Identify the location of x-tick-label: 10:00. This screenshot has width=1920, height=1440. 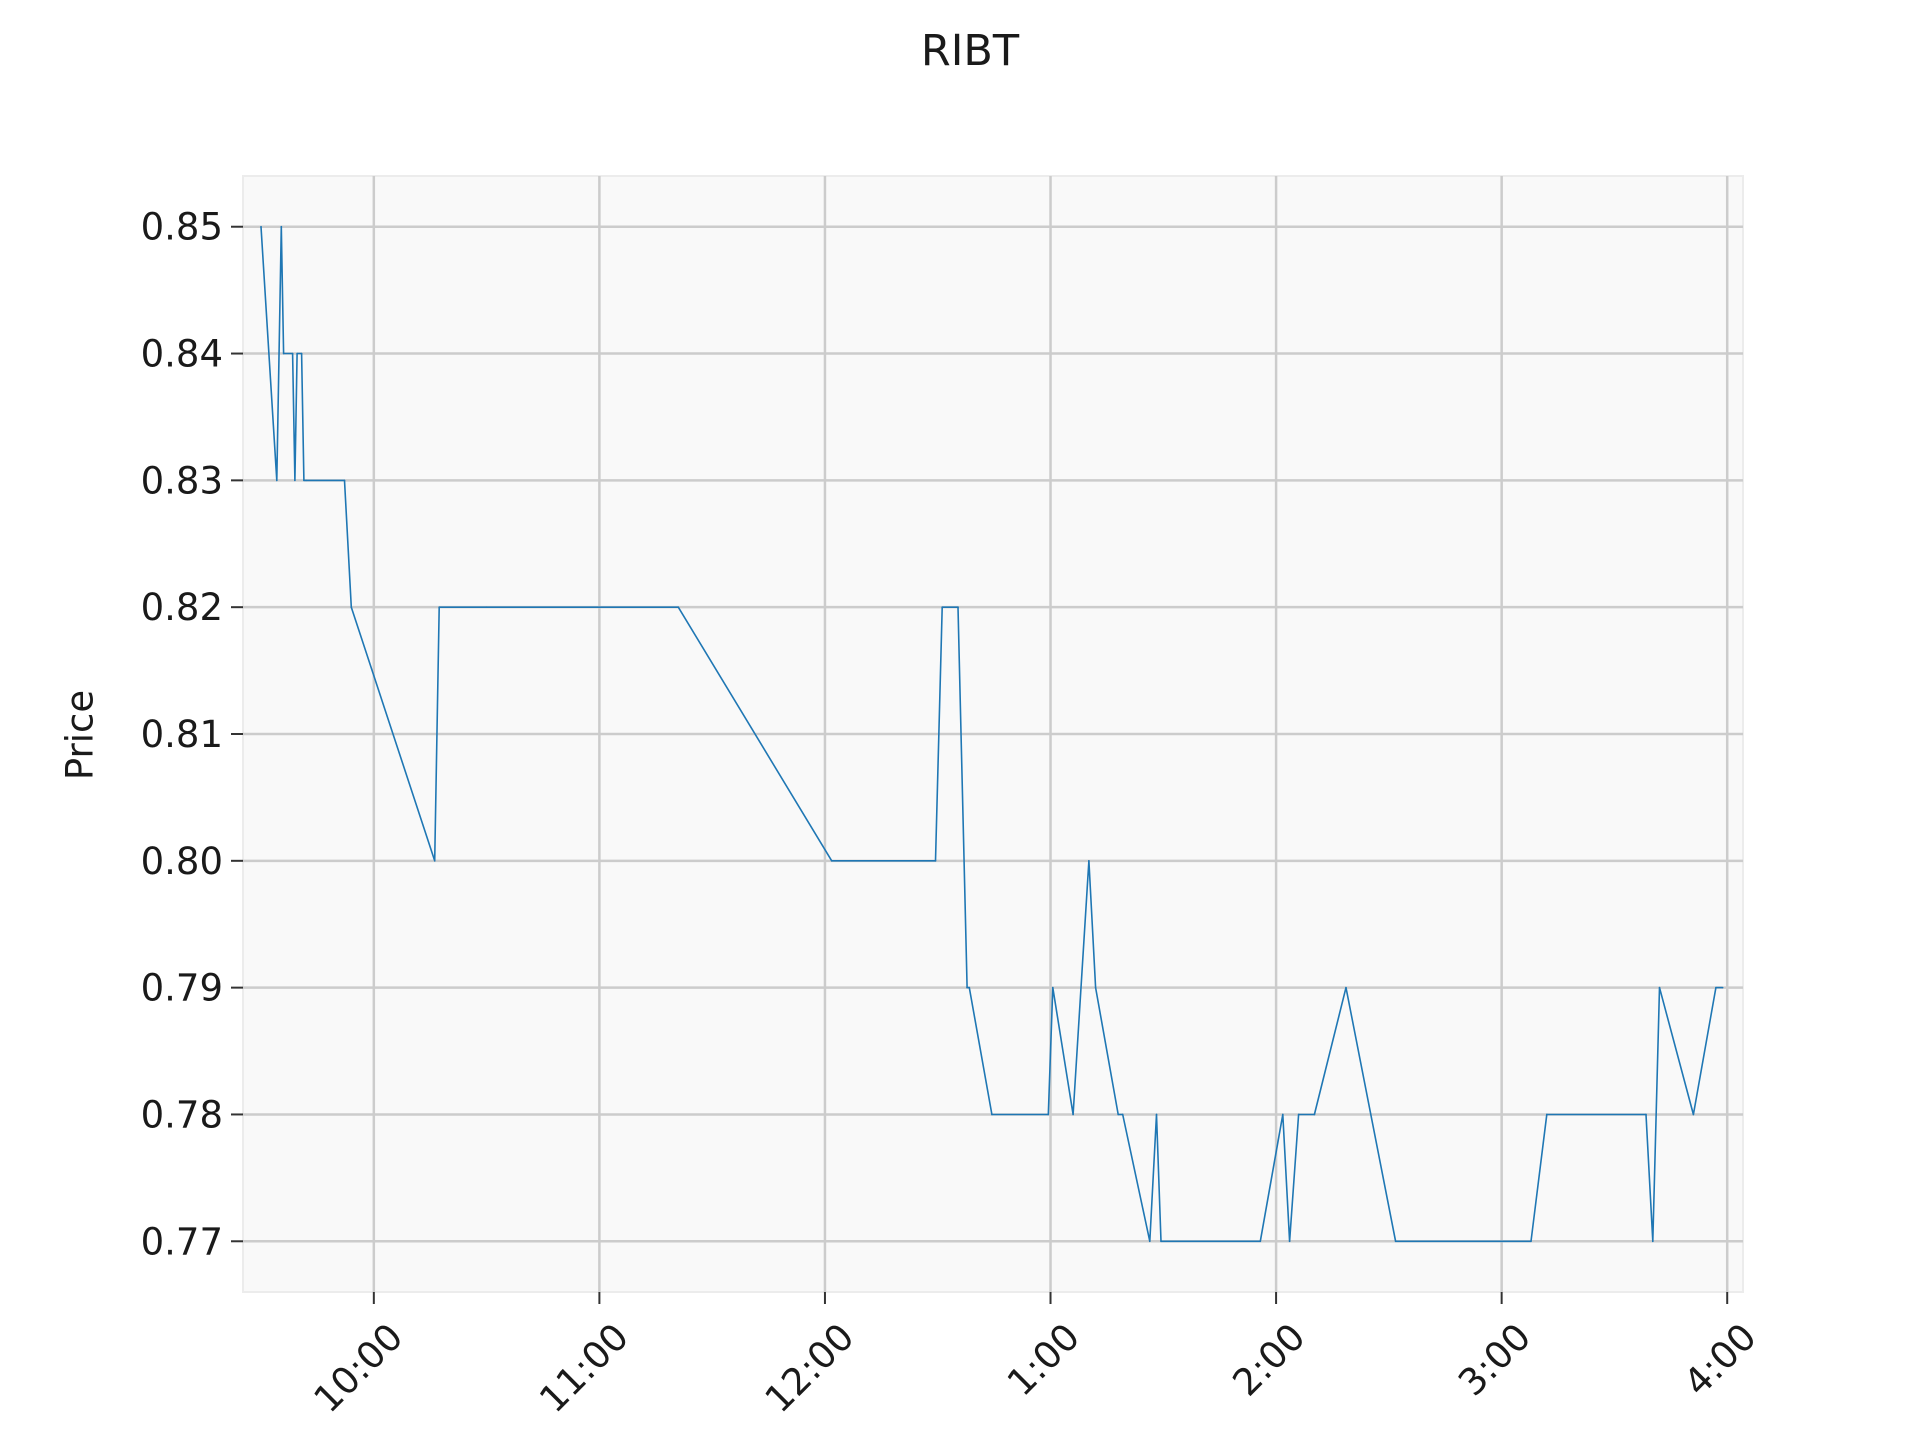
(359, 1368).